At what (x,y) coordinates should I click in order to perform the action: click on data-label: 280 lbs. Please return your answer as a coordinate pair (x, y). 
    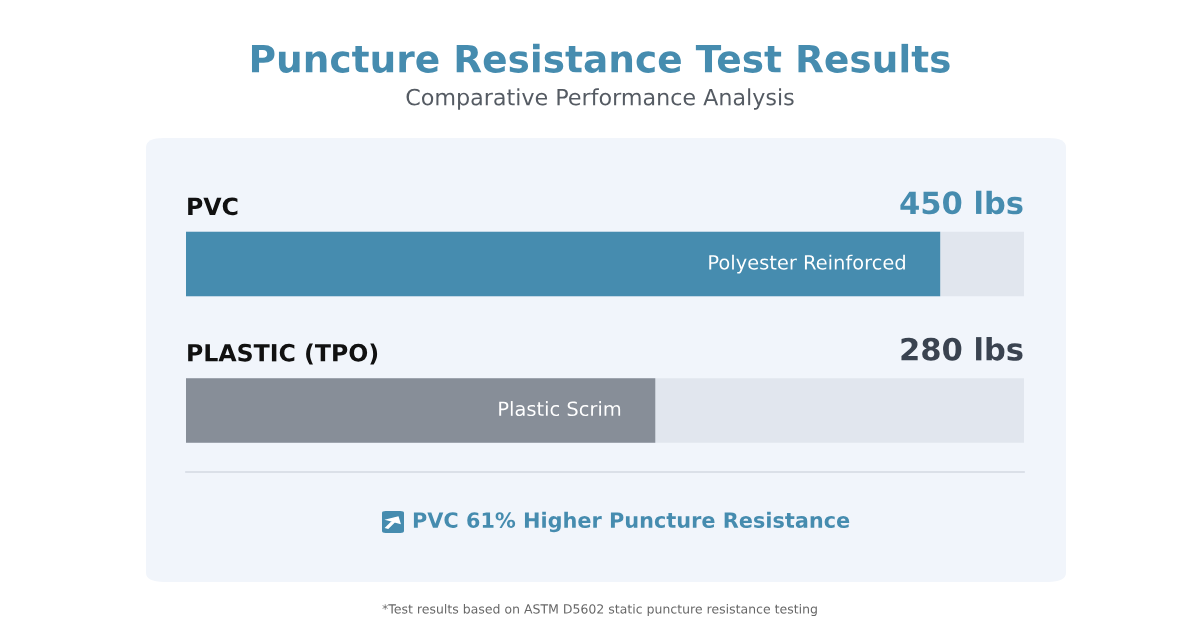
    Looking at the image, I should click on (962, 349).